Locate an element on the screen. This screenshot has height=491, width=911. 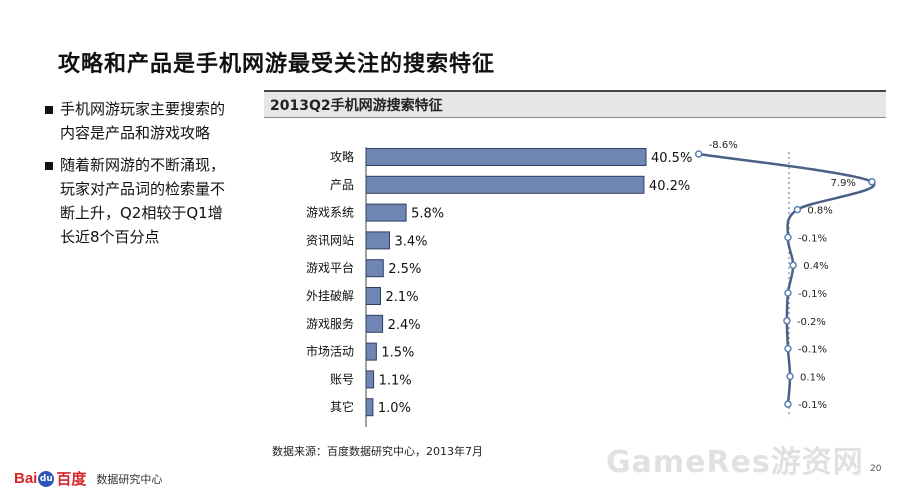
bar-value-label: 5.8% is located at coordinates (427, 214).